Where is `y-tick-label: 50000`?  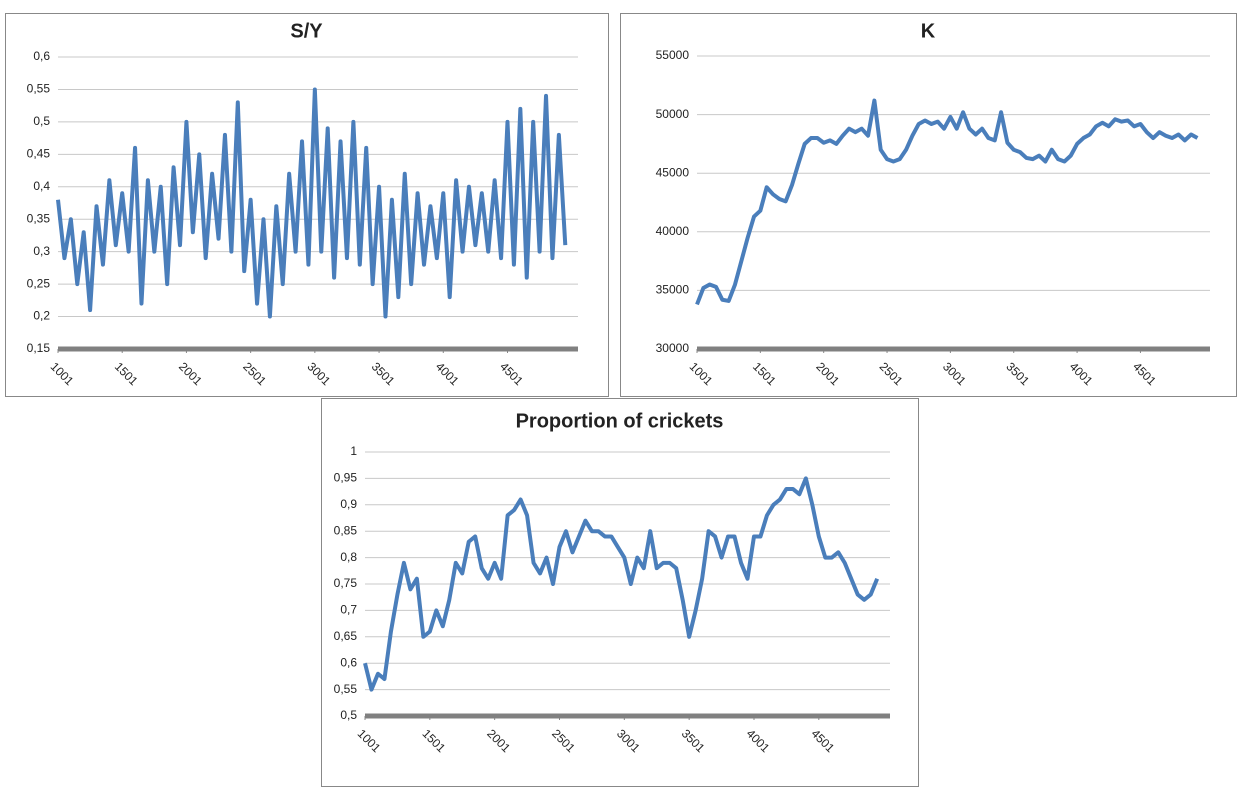 y-tick-label: 50000 is located at coordinates (673, 114).